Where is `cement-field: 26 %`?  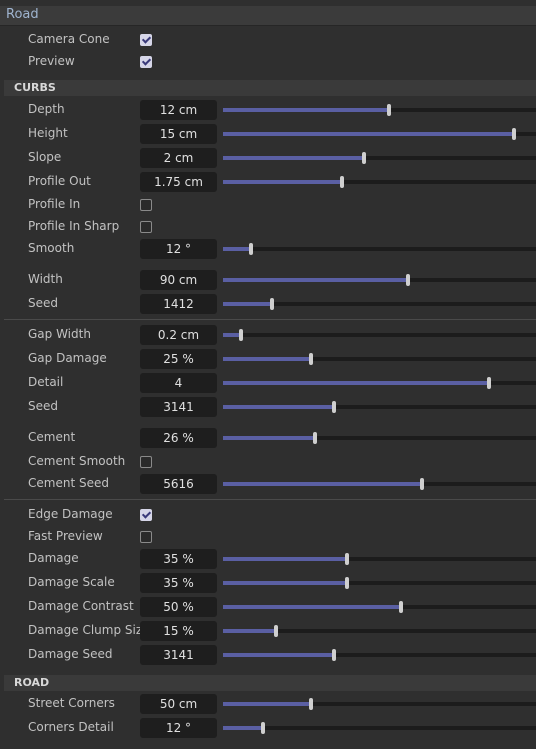
cement-field: 26 % is located at coordinates (178, 438).